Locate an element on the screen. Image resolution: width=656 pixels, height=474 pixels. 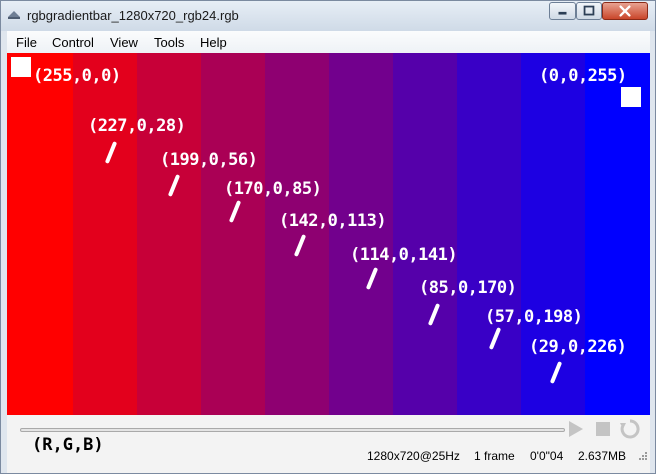
minimize-button is located at coordinates (562, 11).